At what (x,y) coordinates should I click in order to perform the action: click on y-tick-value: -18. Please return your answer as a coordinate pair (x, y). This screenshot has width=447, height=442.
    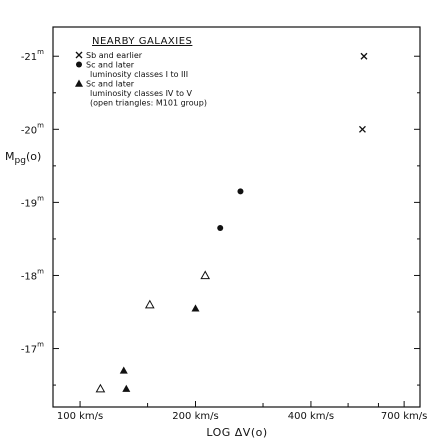
    Looking at the image, I should click on (29, 276).